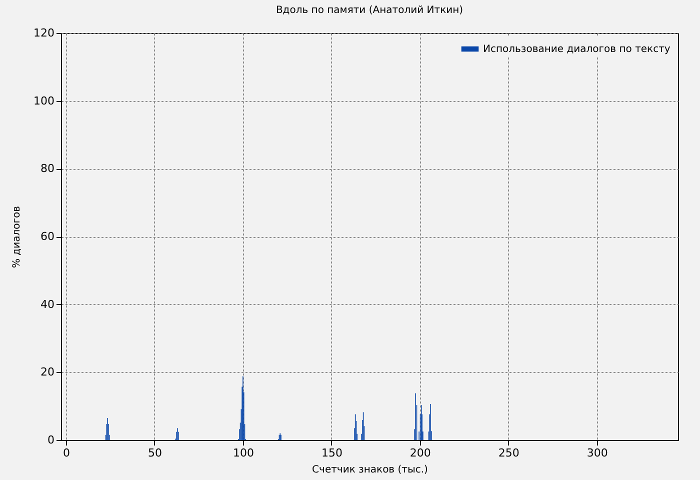 This screenshot has width=700, height=480. What do you see at coordinates (51, 440) in the screenshot?
I see `y-tick-label: 0` at bounding box center [51, 440].